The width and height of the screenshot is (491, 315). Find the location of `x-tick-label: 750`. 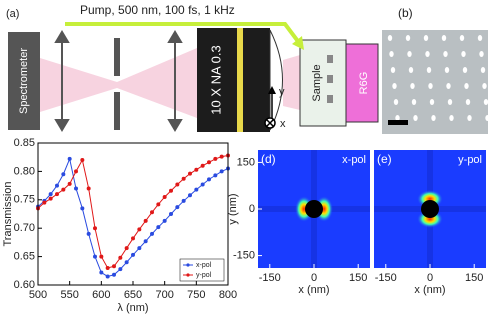

x-tick-label: 750 is located at coordinates (196, 295).